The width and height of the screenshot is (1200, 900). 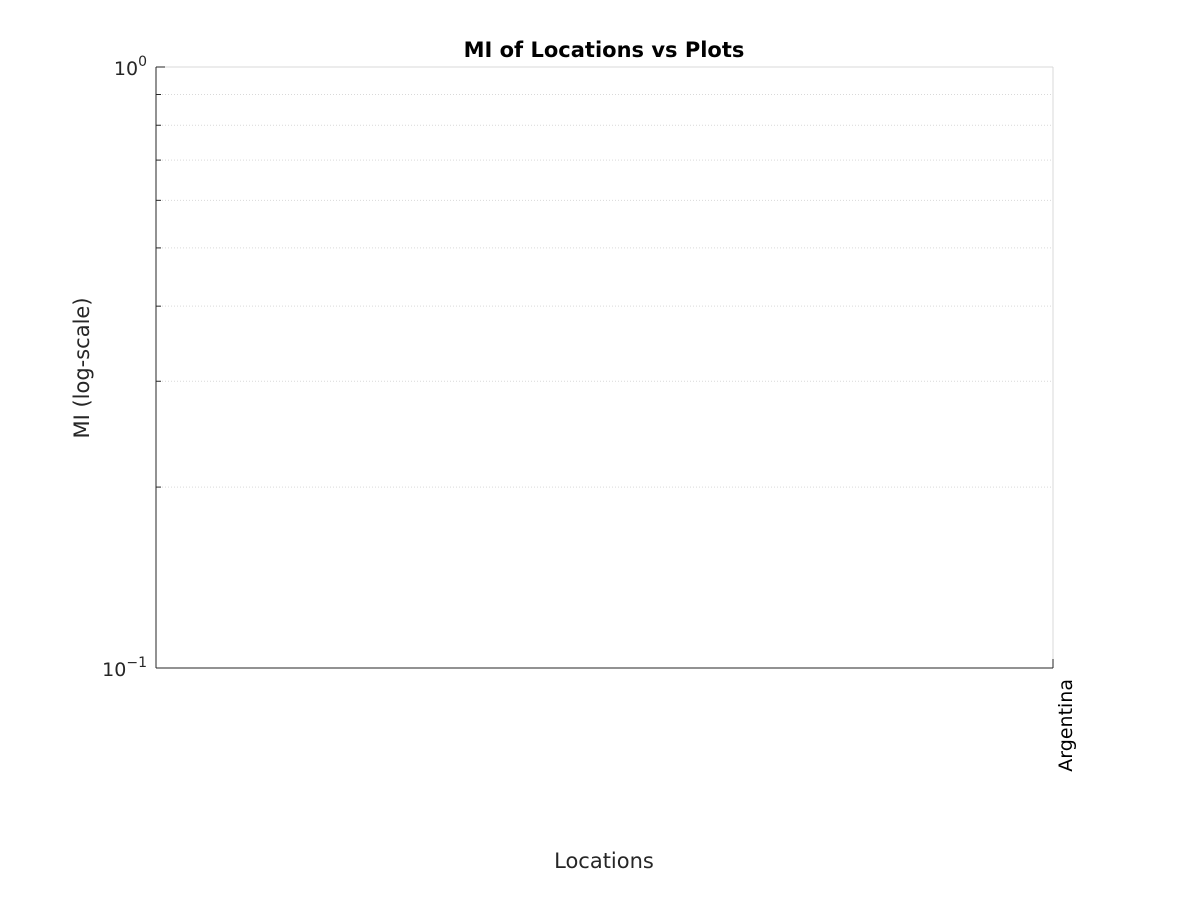 What do you see at coordinates (1066, 725) in the screenshot?
I see `x-tick-label: Argentina` at bounding box center [1066, 725].